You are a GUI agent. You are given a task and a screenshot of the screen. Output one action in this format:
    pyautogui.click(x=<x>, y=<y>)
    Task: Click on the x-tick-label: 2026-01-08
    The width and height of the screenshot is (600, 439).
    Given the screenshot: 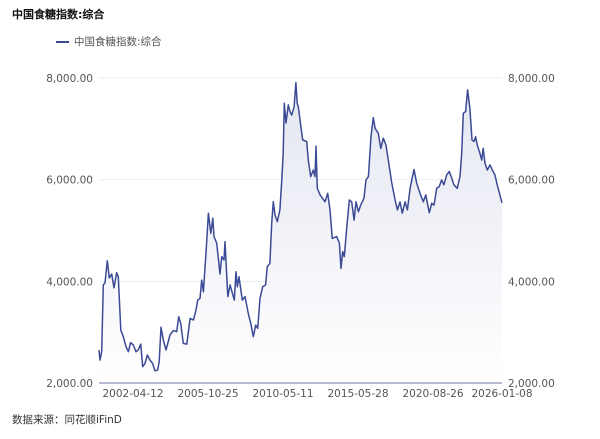 What is the action you would take?
    pyautogui.click(x=501, y=394)
    